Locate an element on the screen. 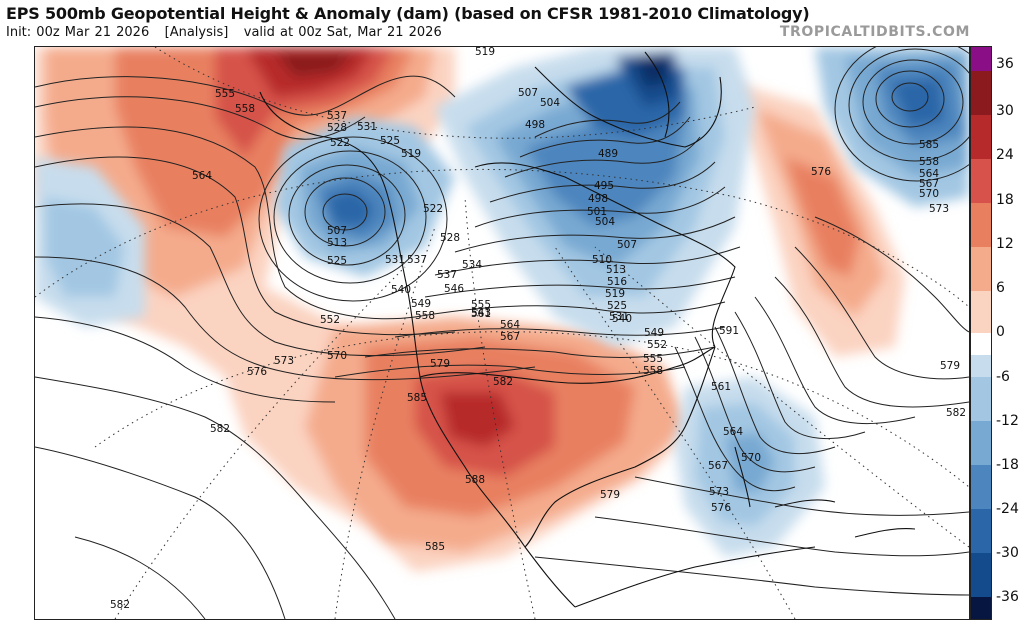 The image size is (1024, 638). analysis-label: [Analysis] is located at coordinates (196, 32).